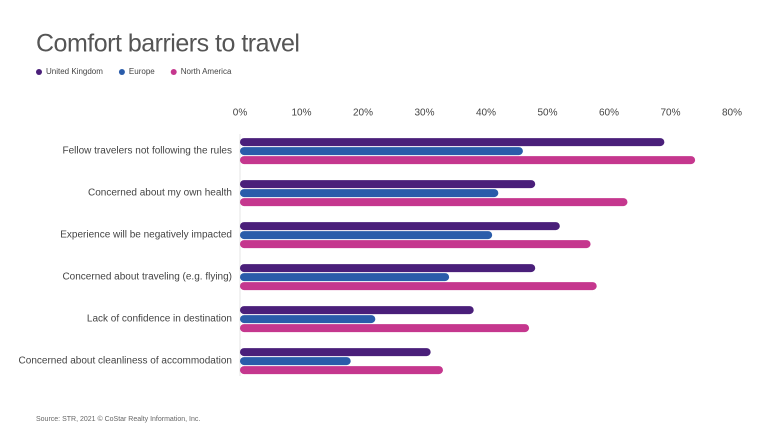 This screenshot has width=768, height=431. I want to click on legend-label: Europe, so click(142, 71).